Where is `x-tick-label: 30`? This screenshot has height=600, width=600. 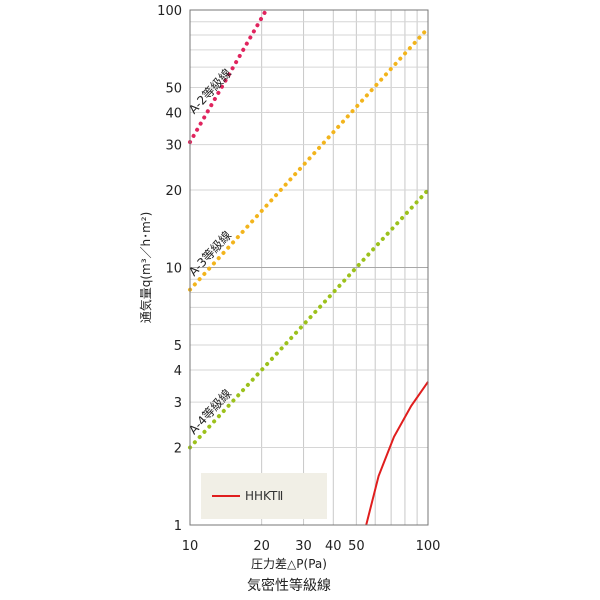 x-tick-label: 30 is located at coordinates (303, 546).